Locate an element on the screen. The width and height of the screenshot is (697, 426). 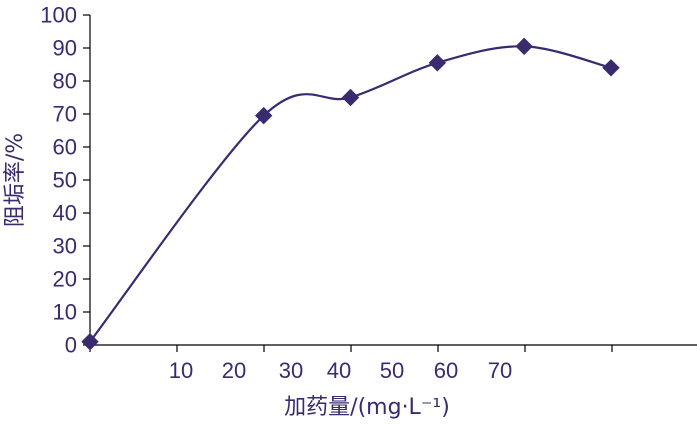
x-tick-label: 20 is located at coordinates (234, 370).